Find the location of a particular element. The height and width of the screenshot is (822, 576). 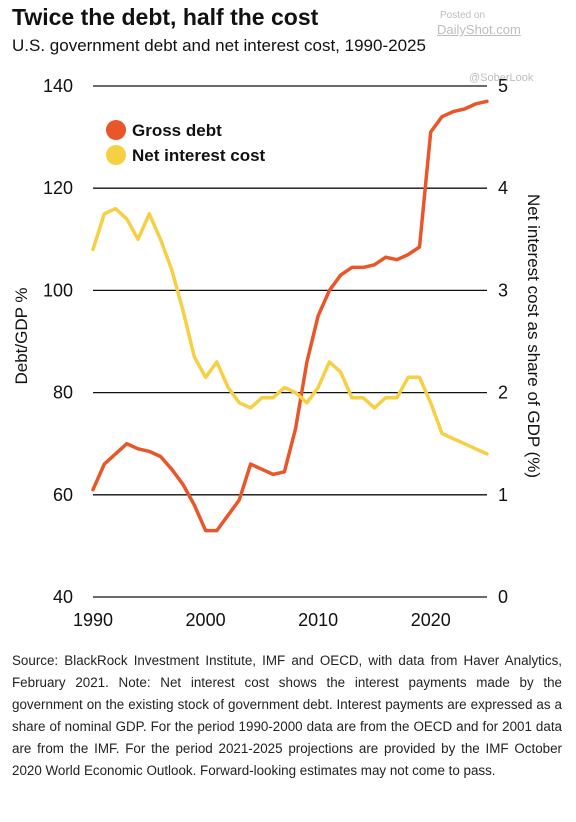

legend: Gross debt Net interest cost is located at coordinates (186, 142).